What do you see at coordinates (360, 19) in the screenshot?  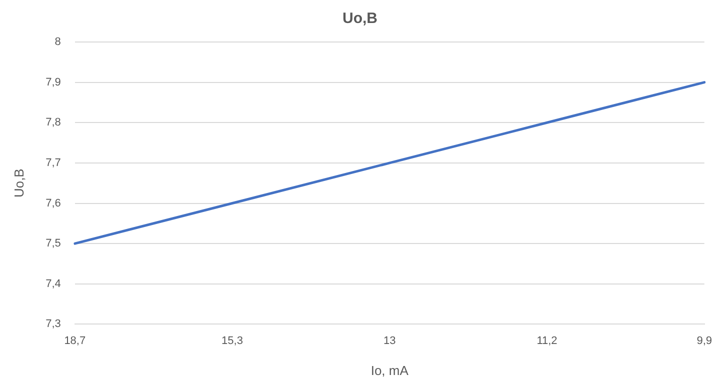 I see `chart-title: Uo,B` at bounding box center [360, 19].